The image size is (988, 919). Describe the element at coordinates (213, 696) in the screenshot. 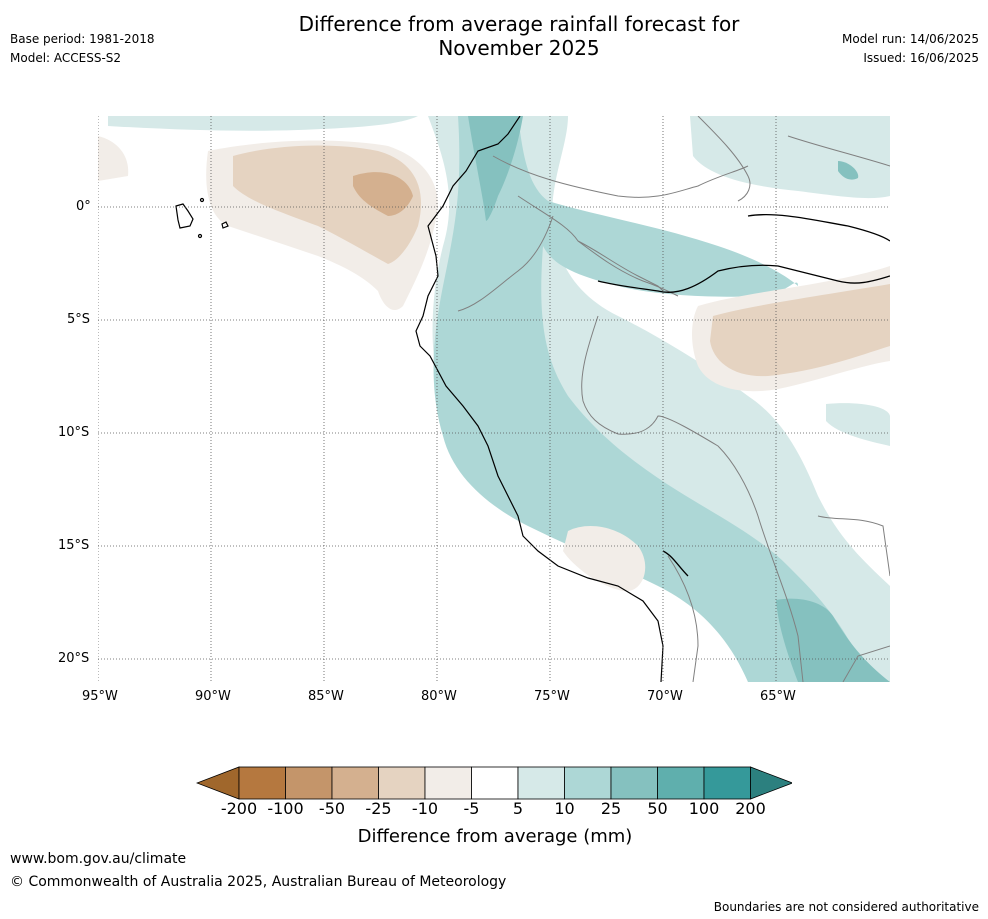

I see `lon-label-90w: 90°W` at that location.